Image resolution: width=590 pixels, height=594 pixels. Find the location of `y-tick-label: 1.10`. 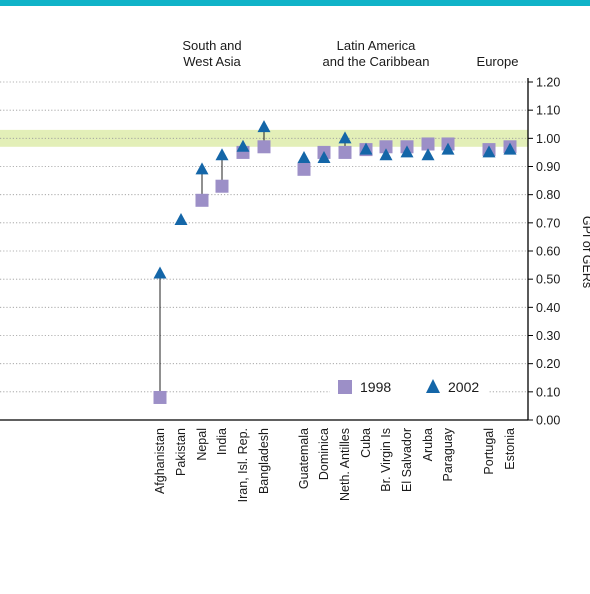

y-tick-label: 1.10 is located at coordinates (548, 111).